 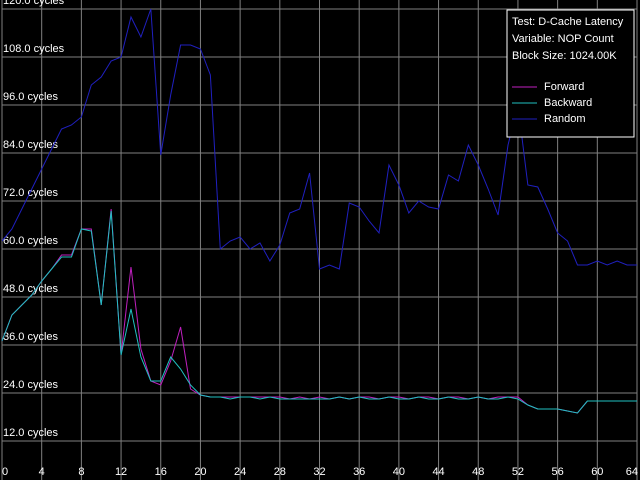 I want to click on y-tick-label: 84.0 cycles, so click(x=31, y=145).